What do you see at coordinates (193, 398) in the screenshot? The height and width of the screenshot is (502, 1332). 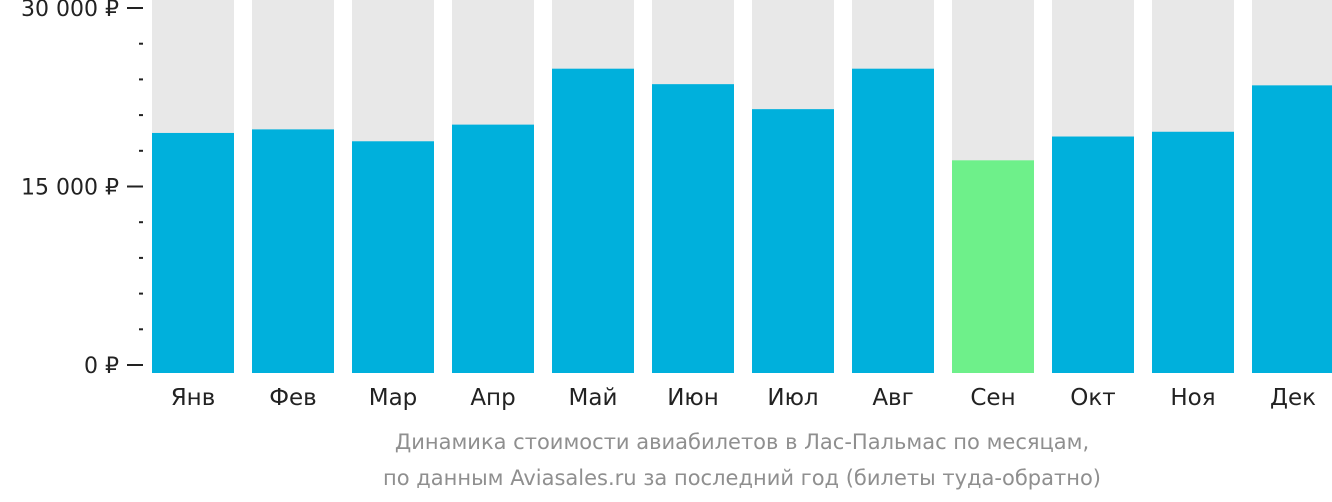 I see `x-tick-label-month-1: Янв` at bounding box center [193, 398].